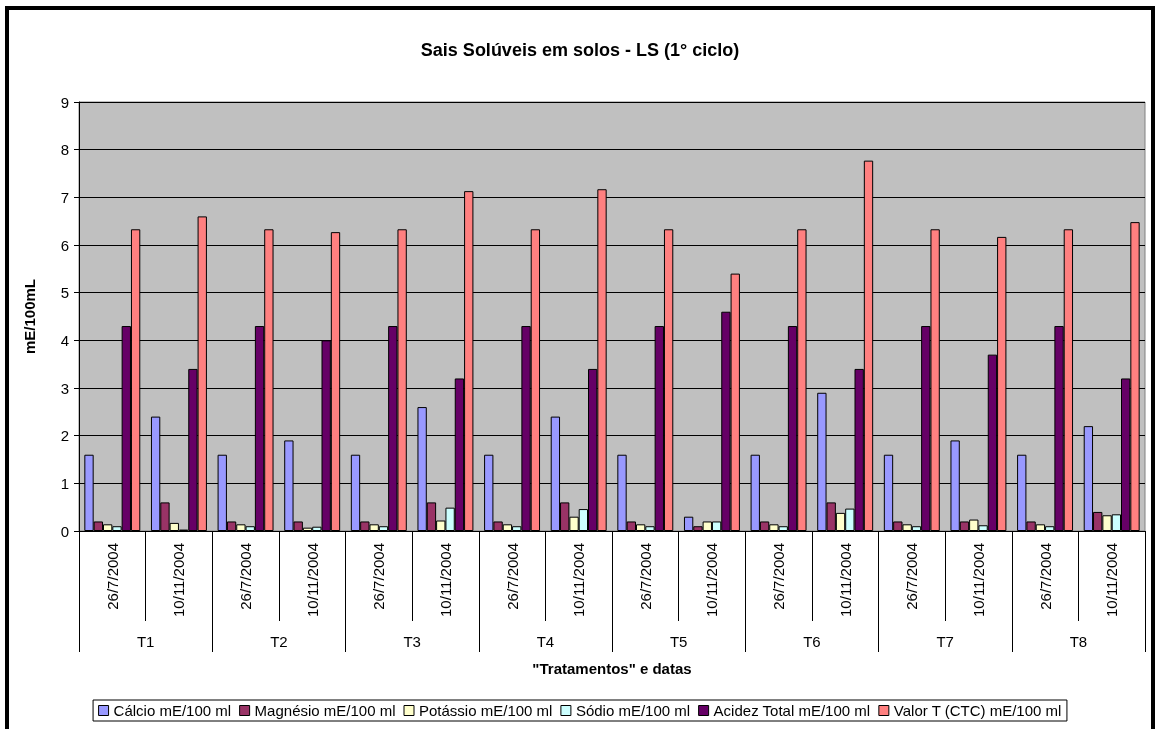 The height and width of the screenshot is (729, 1160). I want to click on y-tick-label: 6, so click(64, 245).